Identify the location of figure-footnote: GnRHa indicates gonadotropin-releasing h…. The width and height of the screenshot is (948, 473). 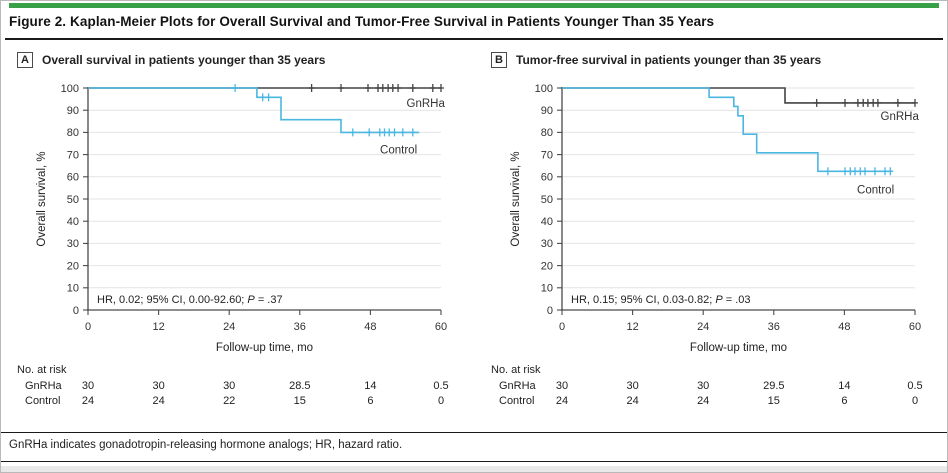
(206, 445).